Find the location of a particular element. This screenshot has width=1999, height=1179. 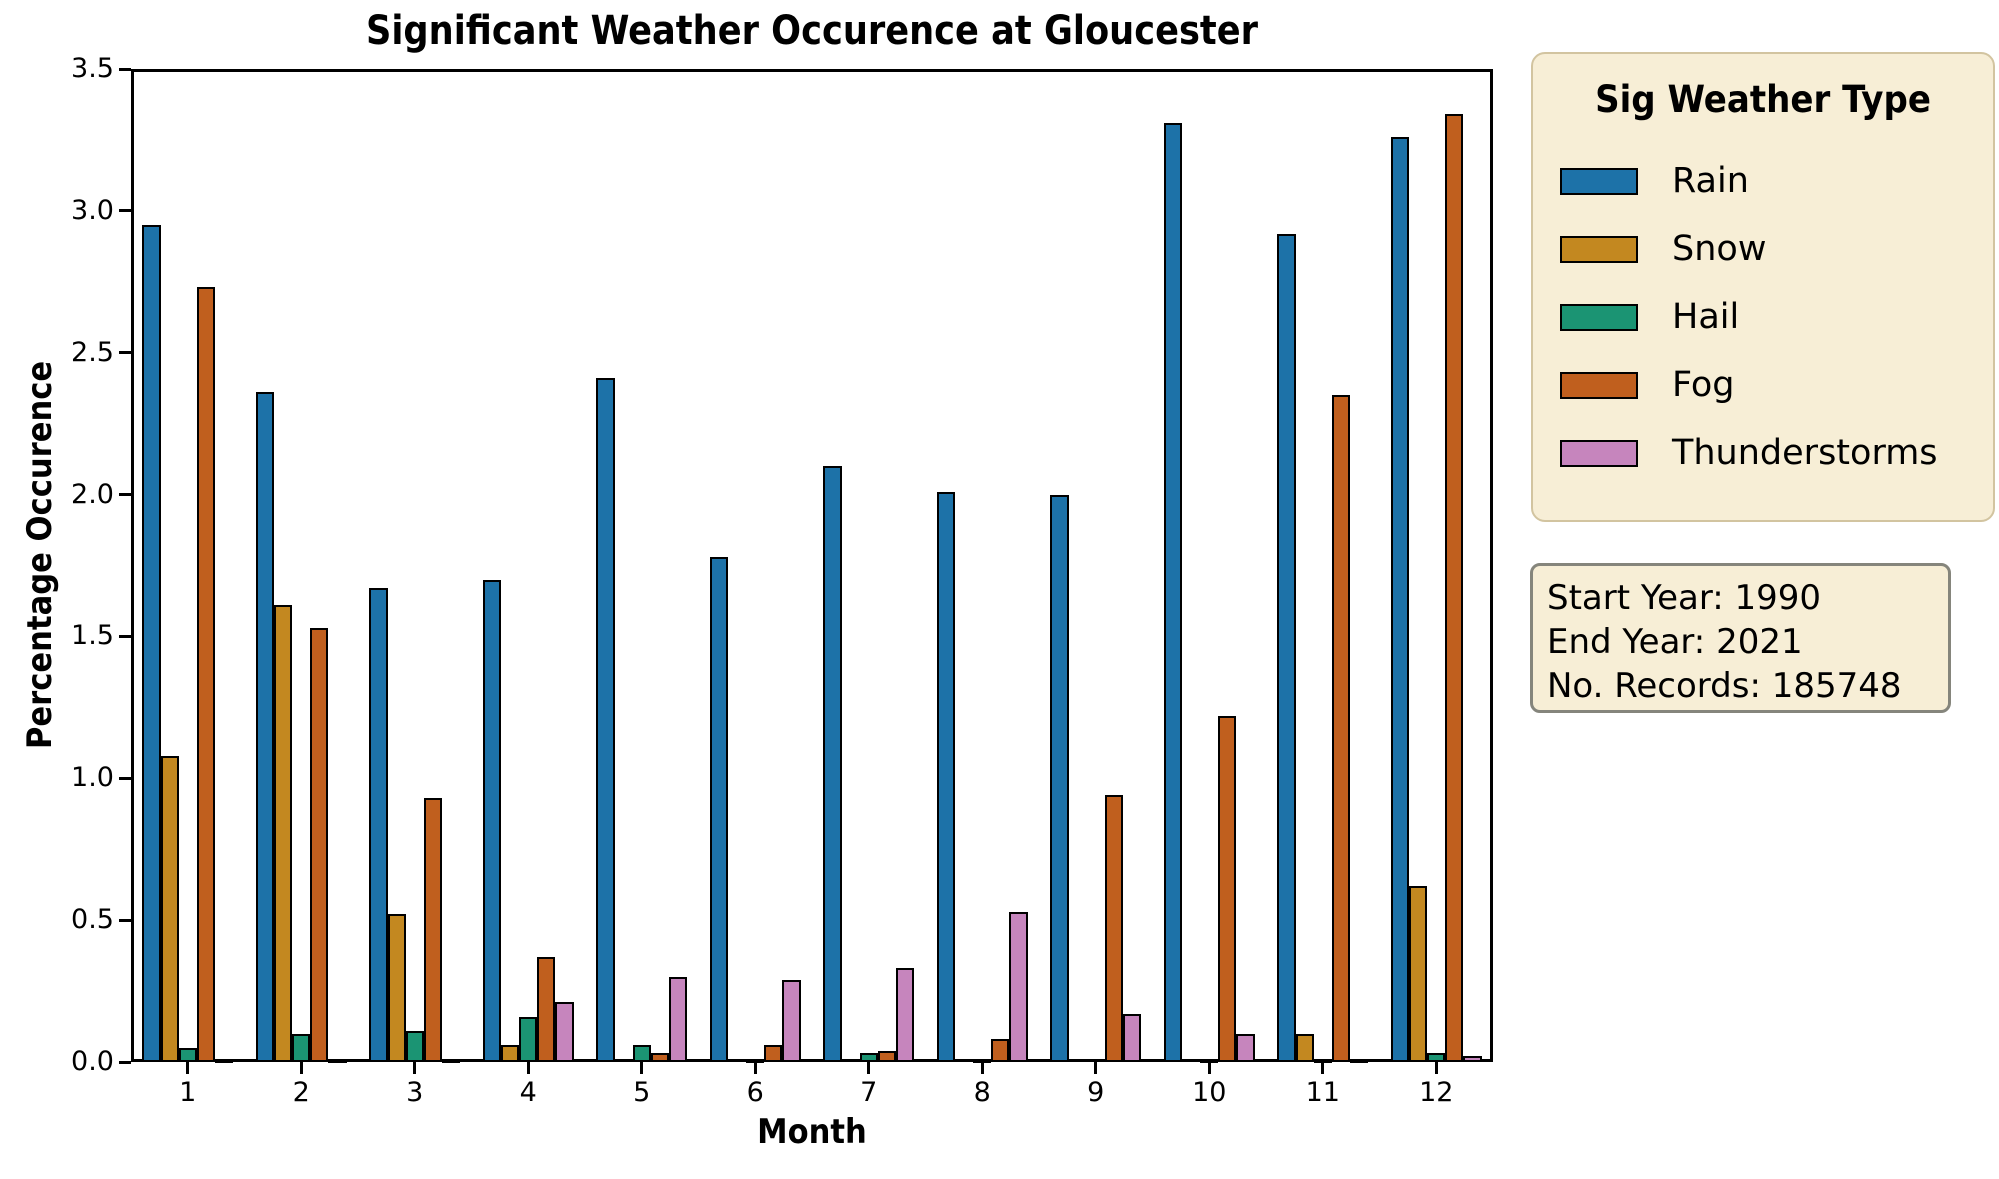

legend-entry-label: Hail is located at coordinates (1706, 317).